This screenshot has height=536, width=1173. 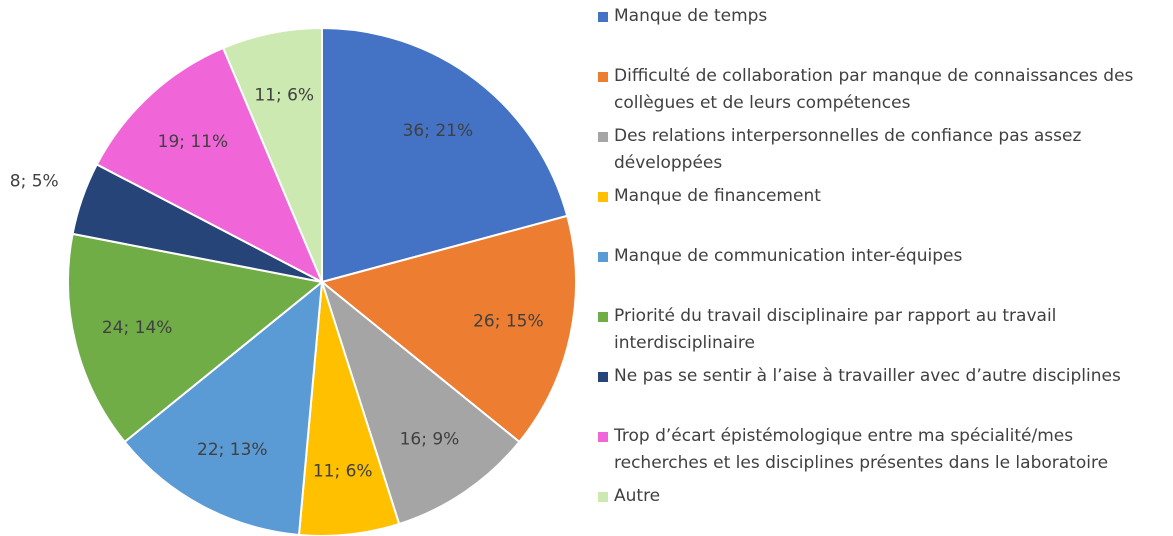 What do you see at coordinates (883, 196) in the screenshot?
I see `legend-entry: Manque de financement` at bounding box center [883, 196].